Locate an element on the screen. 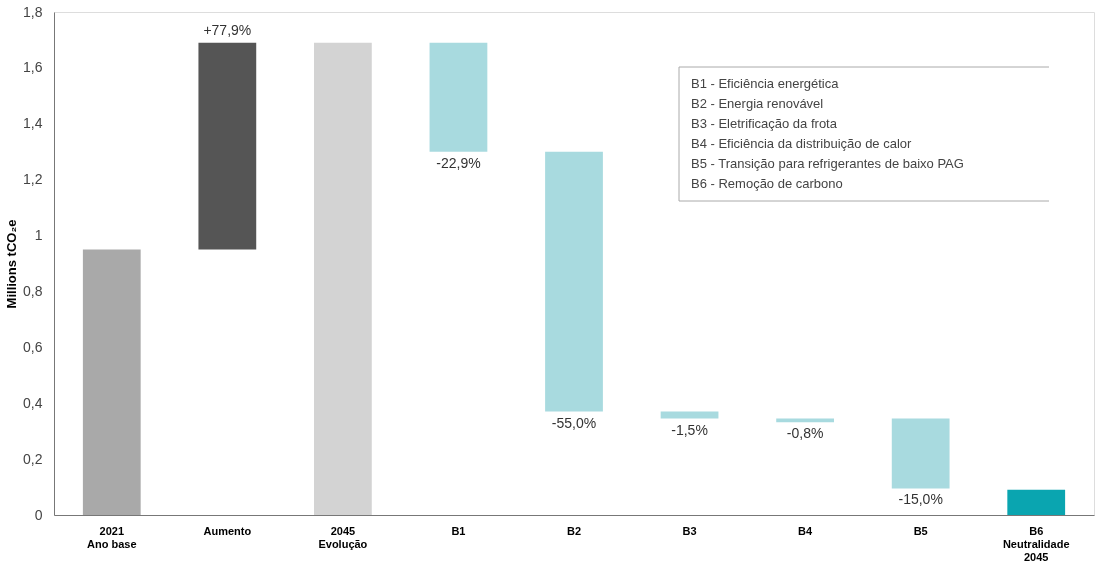 The image size is (1099, 567). y-tick-label: 1,2 is located at coordinates (33, 179).